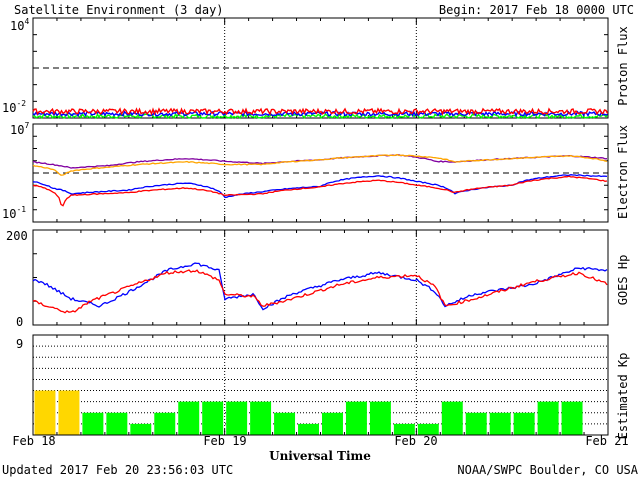 The image size is (640, 480). I want to click on electron-ytick-bottom-exp: -1, so click(21, 209).